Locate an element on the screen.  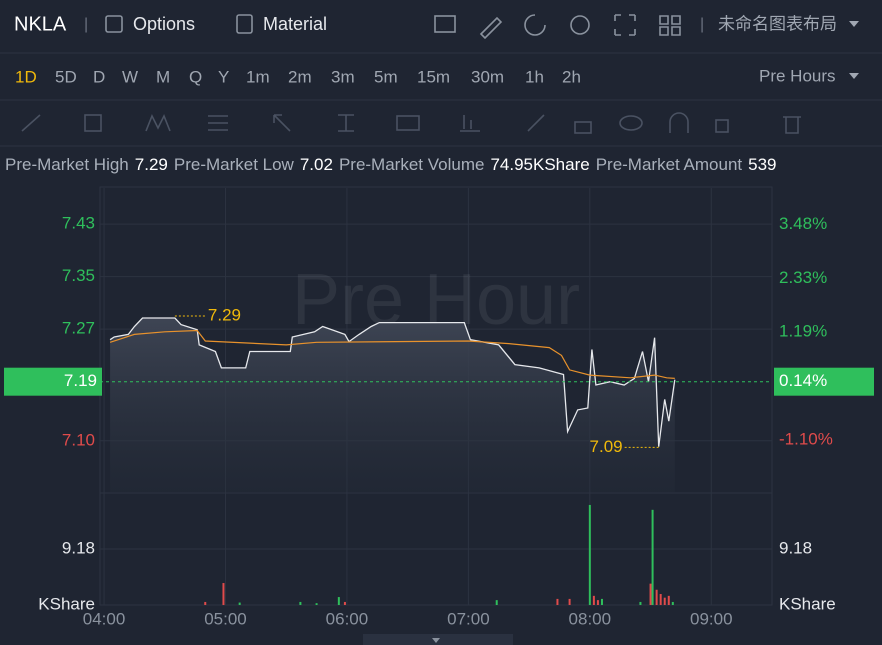
tool-delete is located at coordinates (792, 125).